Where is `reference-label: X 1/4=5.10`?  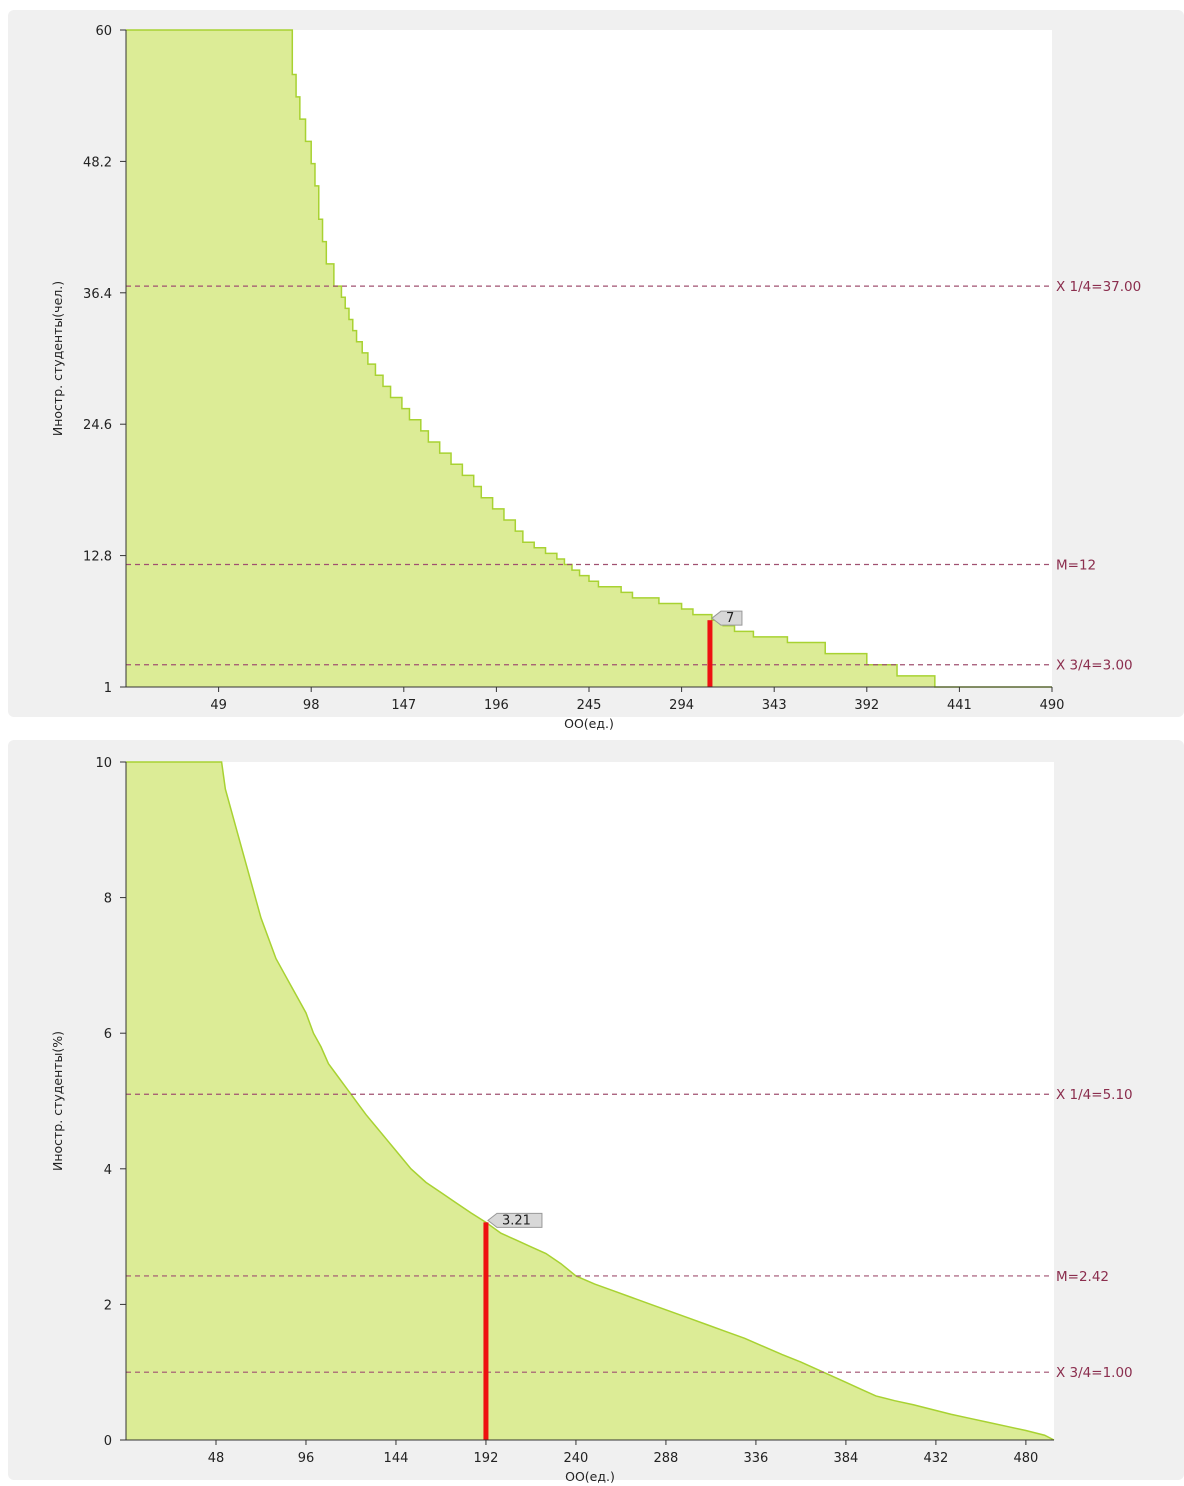
reference-label: X 1/4=5.10 is located at coordinates (1094, 1095).